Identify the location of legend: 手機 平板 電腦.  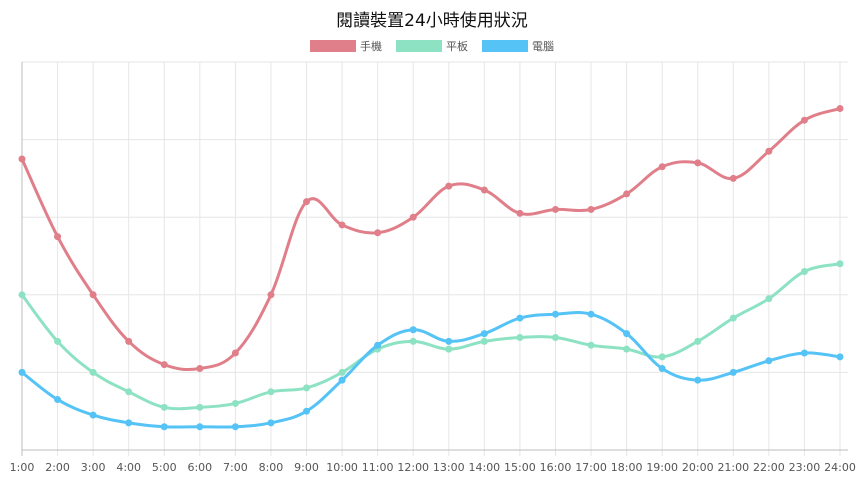
(432, 46).